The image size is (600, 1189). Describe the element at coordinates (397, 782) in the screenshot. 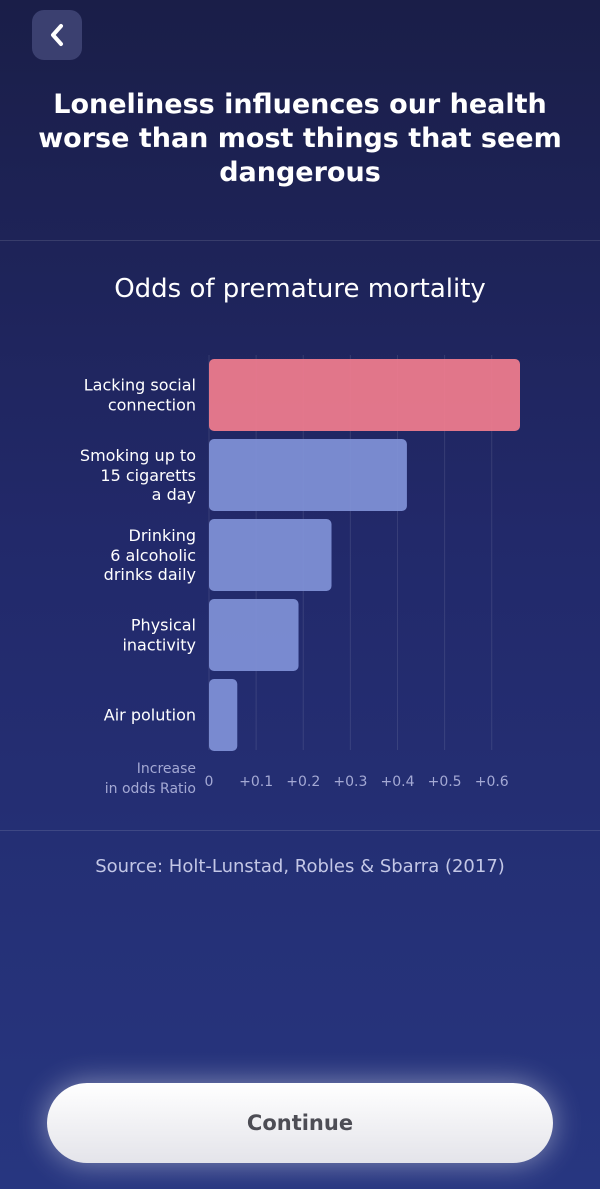

I see `x-tick-label: +0.4` at that location.